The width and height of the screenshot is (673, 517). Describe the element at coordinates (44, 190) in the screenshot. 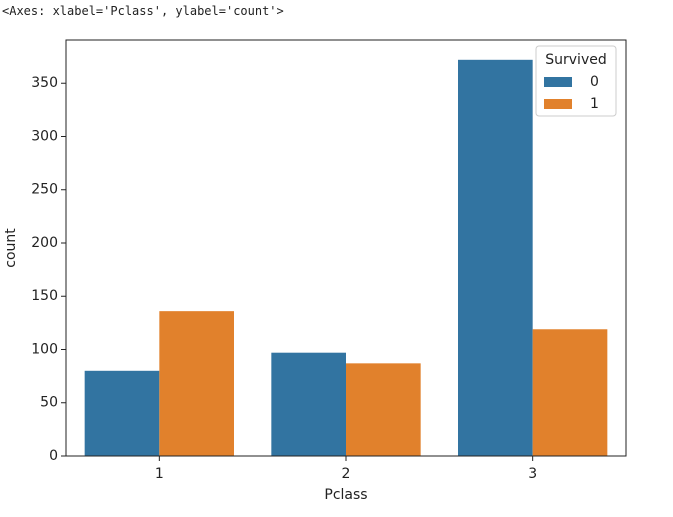

I see `y-tick-label: 250` at that location.